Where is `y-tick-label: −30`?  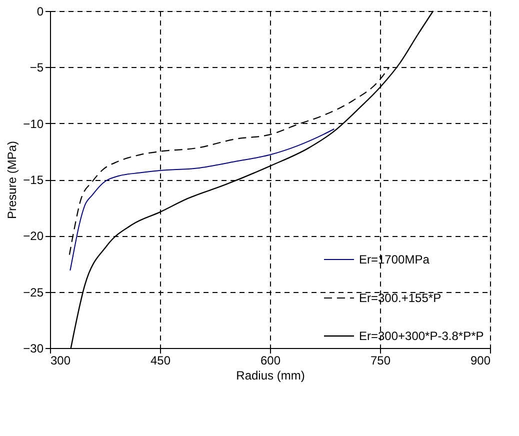
y-tick-label: −30 is located at coordinates (33, 349).